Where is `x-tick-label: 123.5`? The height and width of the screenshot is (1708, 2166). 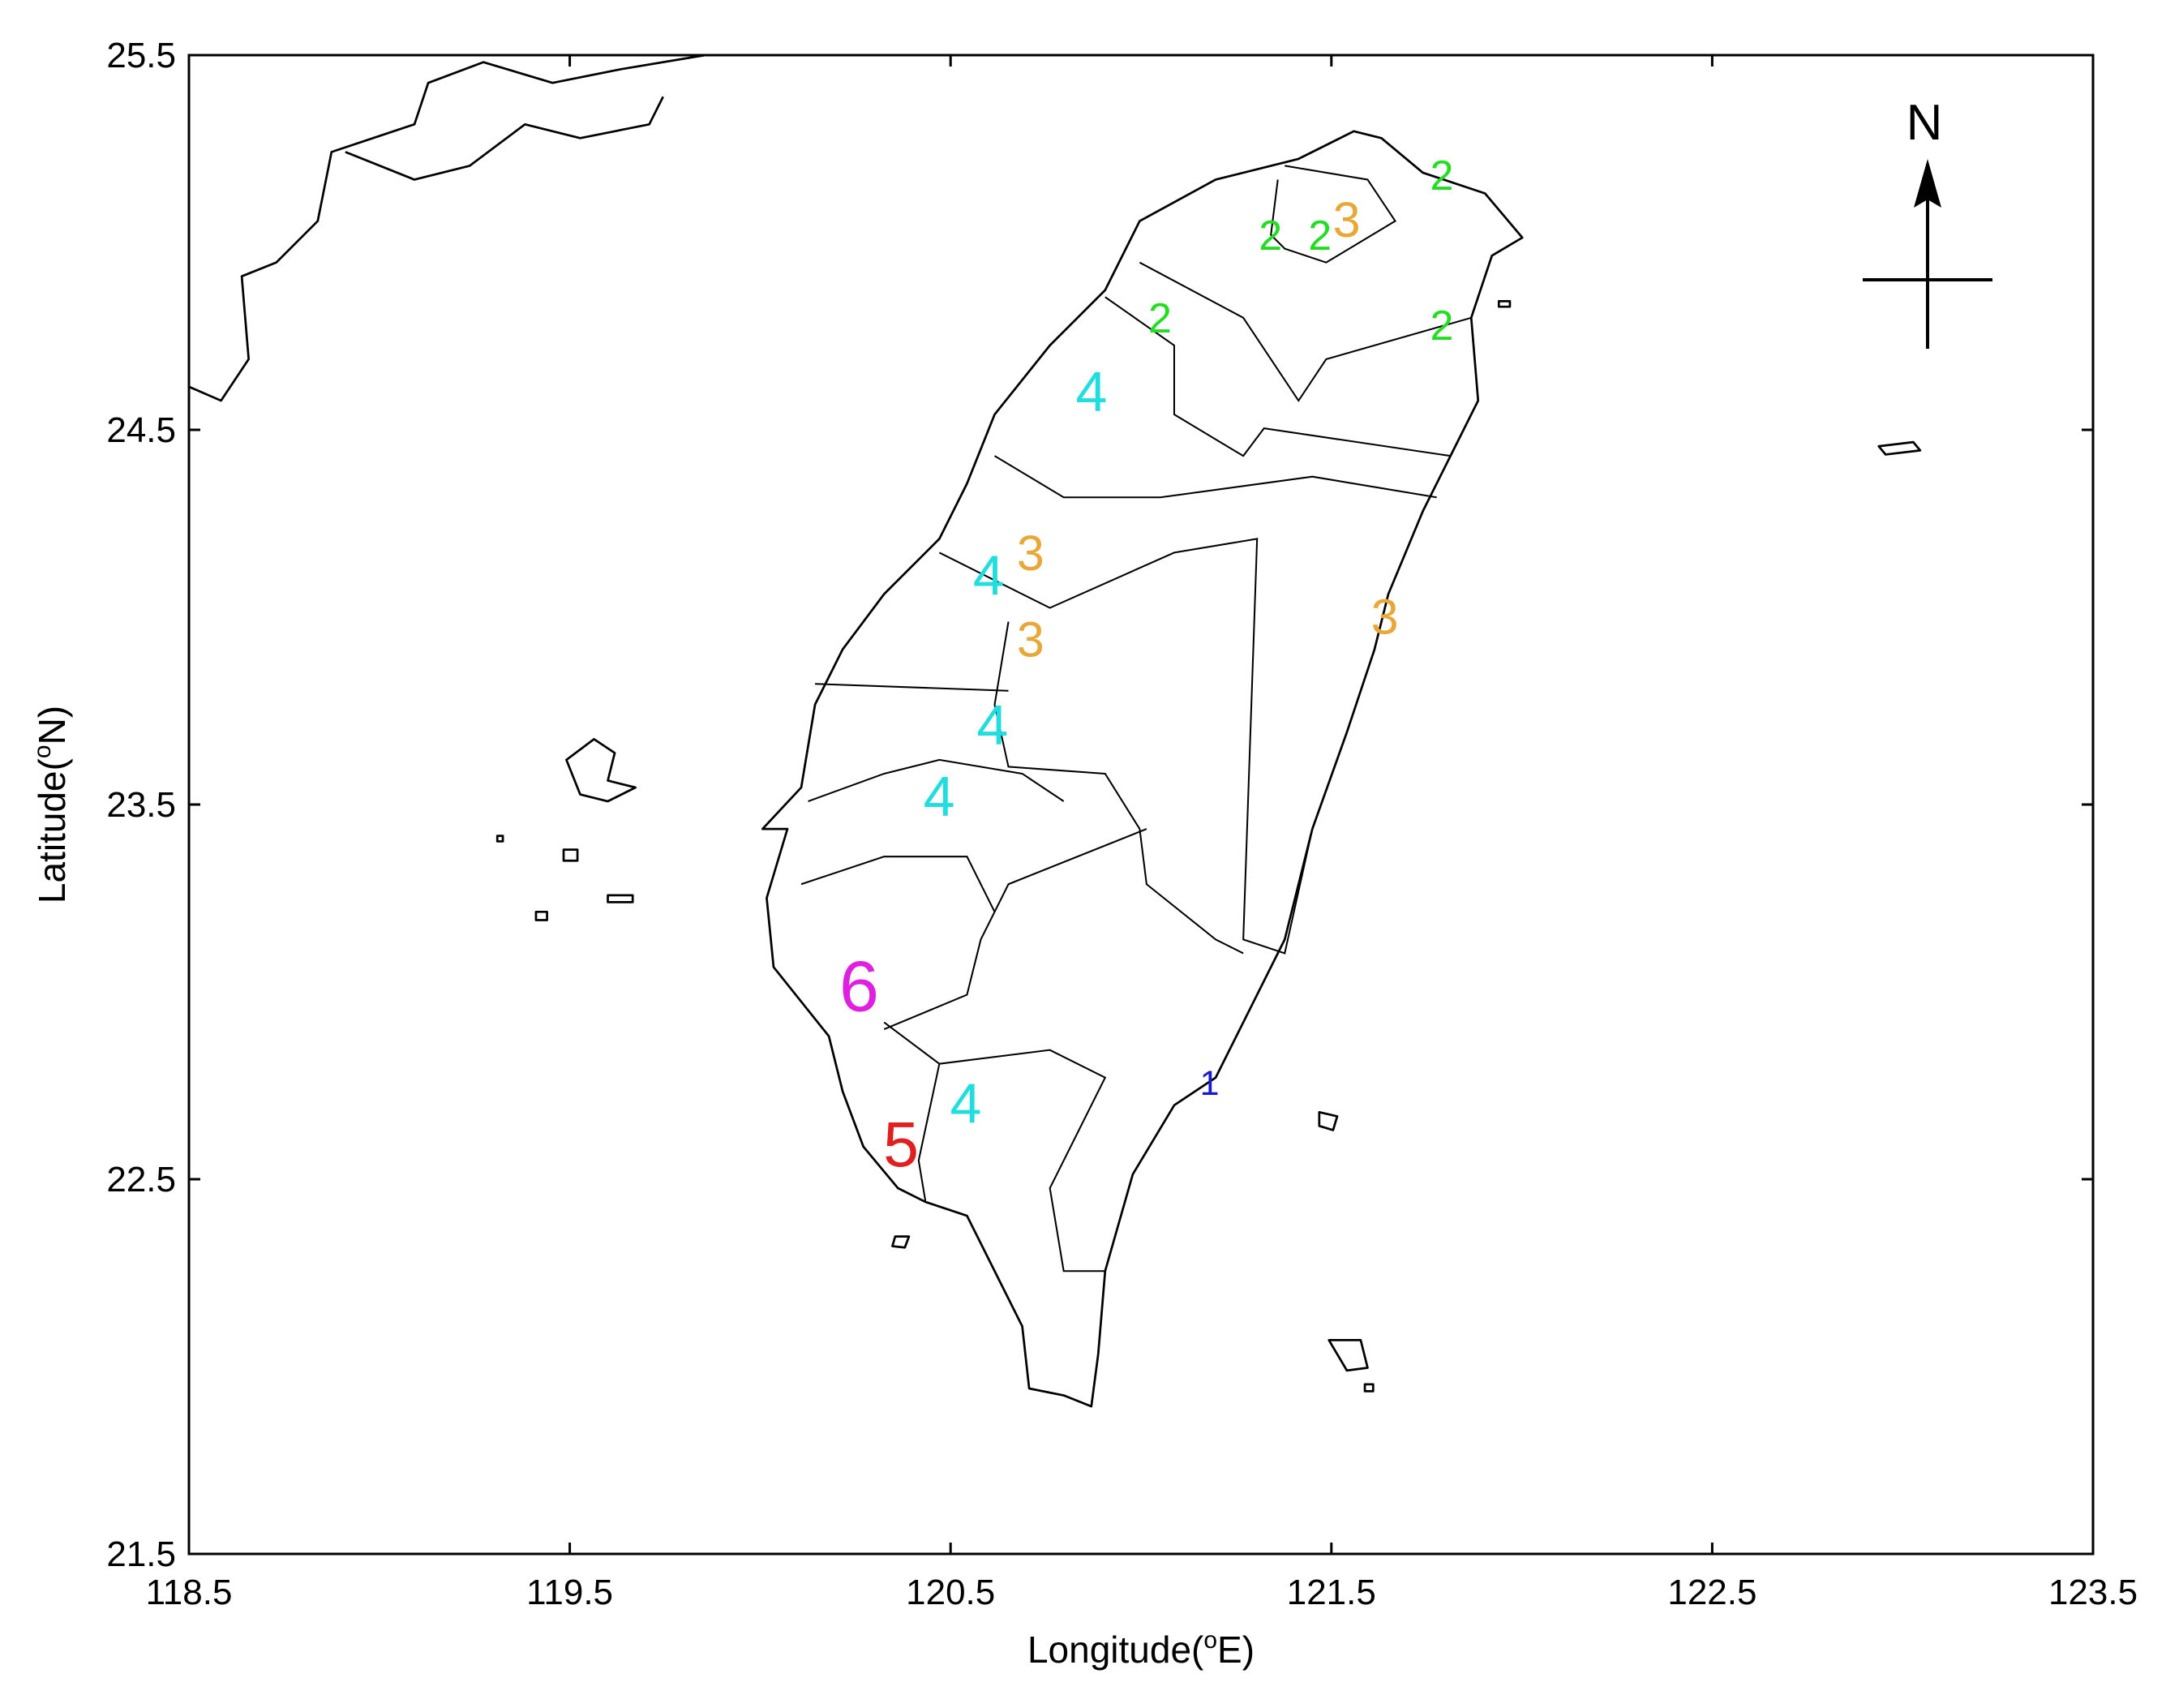 x-tick-label: 123.5 is located at coordinates (2093, 1592).